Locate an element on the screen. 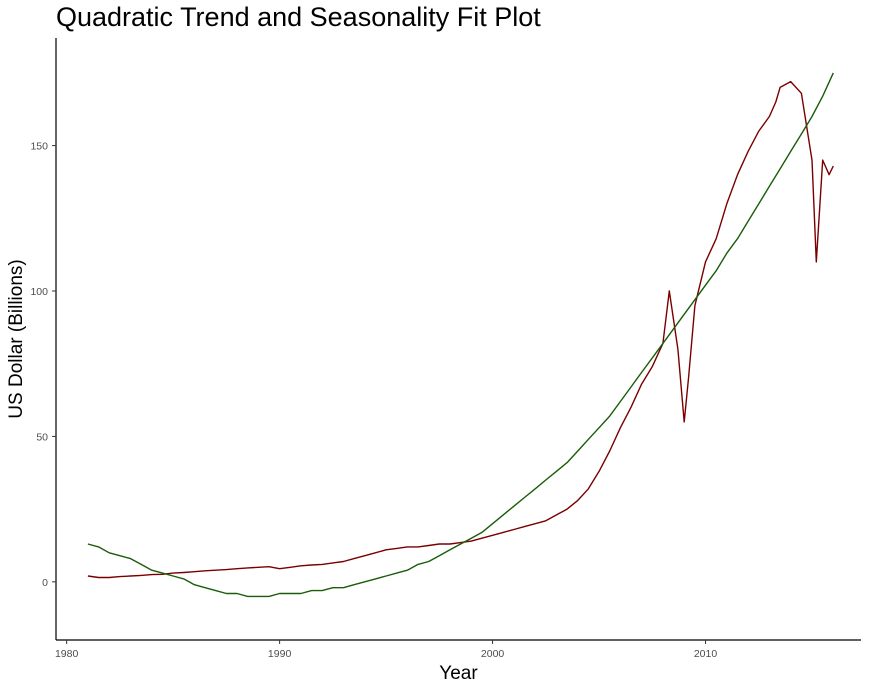 The height and width of the screenshot is (689, 870). x-axis-title: Year is located at coordinates (458, 673).